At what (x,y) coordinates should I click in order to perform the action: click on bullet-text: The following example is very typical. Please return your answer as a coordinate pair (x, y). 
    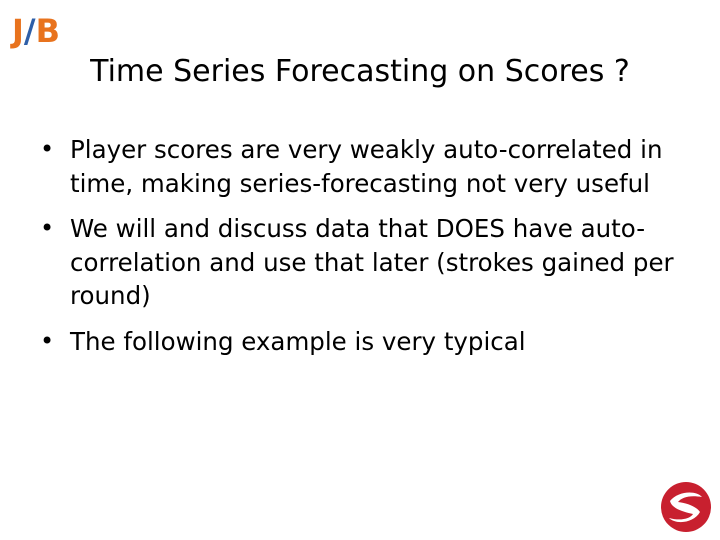
    Looking at the image, I should click on (298, 341).